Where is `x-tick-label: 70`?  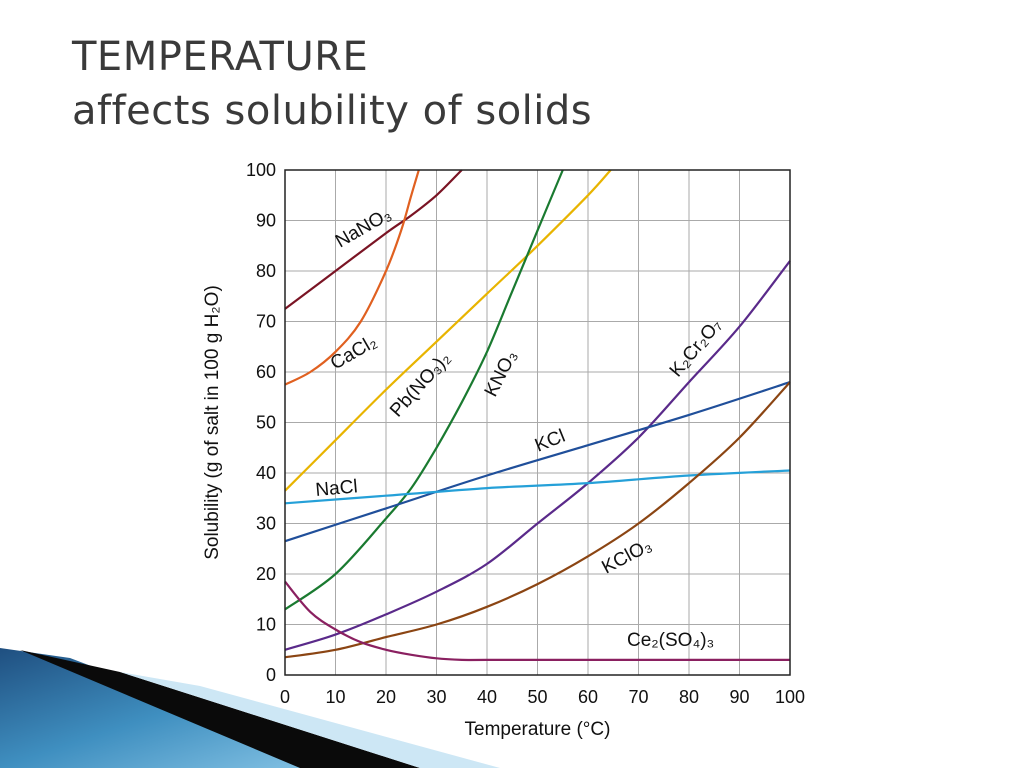 x-tick-label: 70 is located at coordinates (638, 697).